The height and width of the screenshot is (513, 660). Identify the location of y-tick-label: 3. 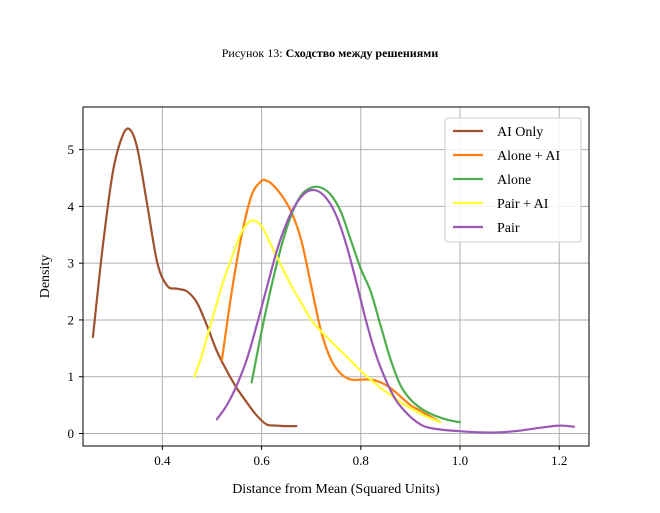
(71, 263).